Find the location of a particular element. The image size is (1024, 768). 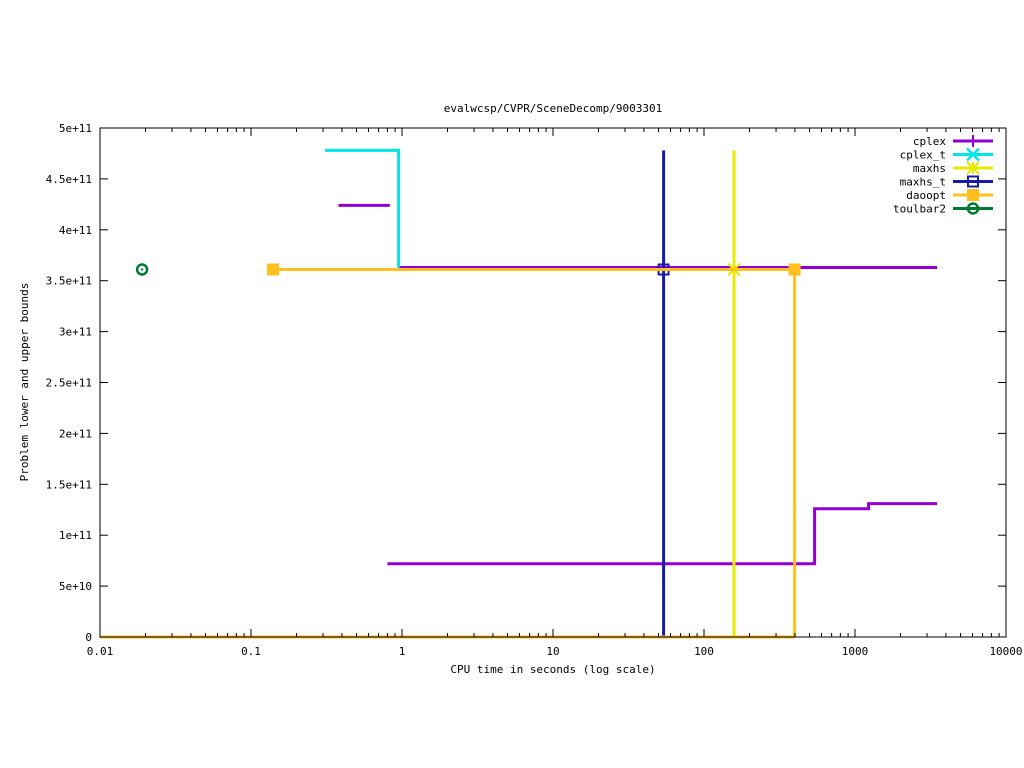

legend-label-toulbar2: toulbar2 is located at coordinates (919, 209).